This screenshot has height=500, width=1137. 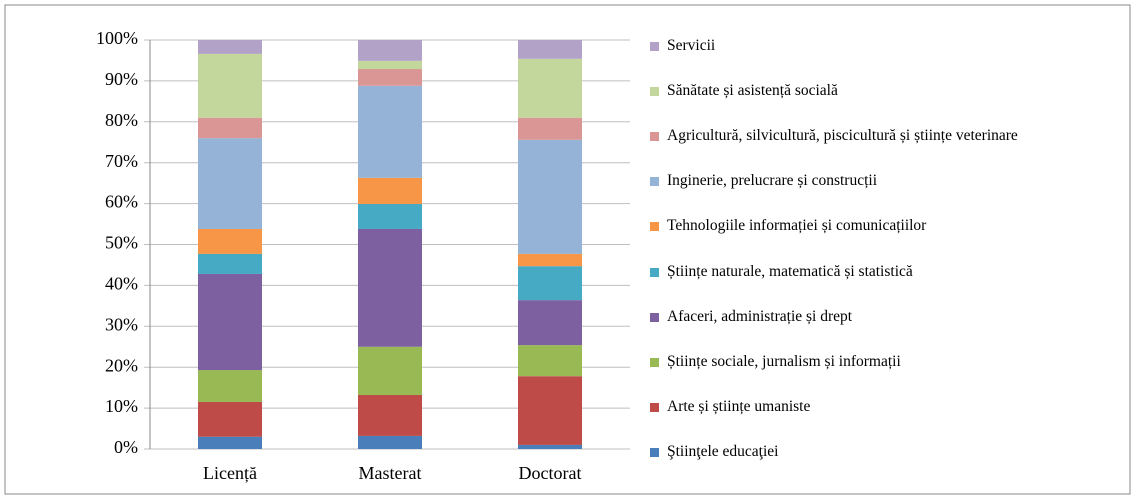 What do you see at coordinates (885, 91) in the screenshot?
I see `legend-entry: Sănătate și asistență socială` at bounding box center [885, 91].